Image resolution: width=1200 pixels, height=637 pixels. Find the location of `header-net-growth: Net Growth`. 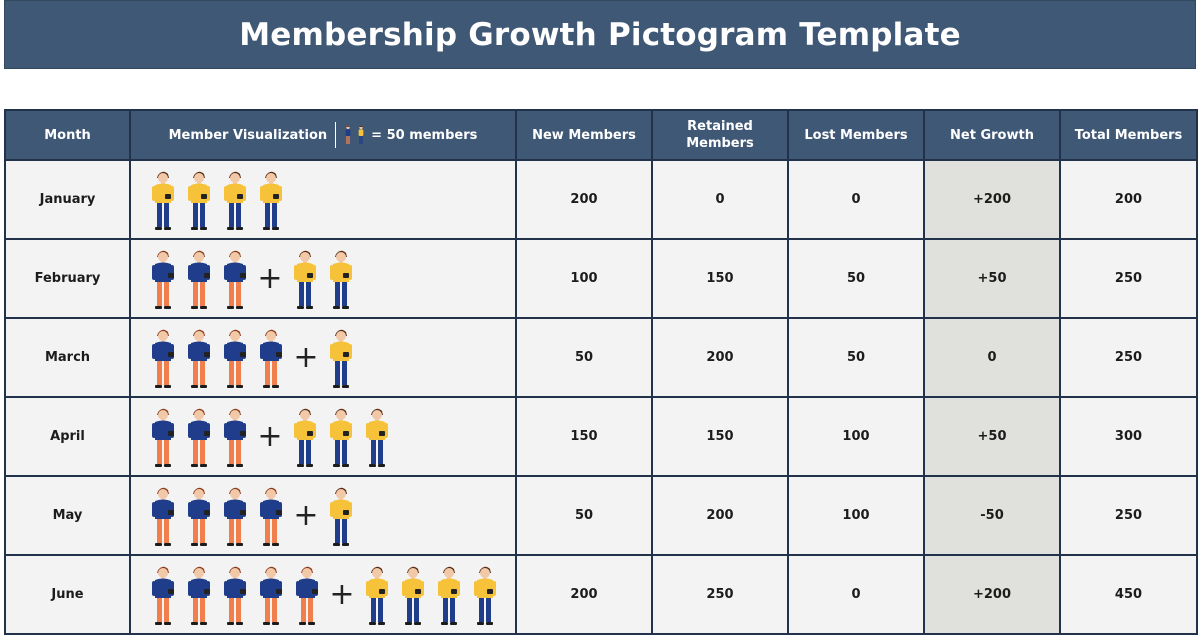

header-net-growth: Net Growth is located at coordinates (992, 135).